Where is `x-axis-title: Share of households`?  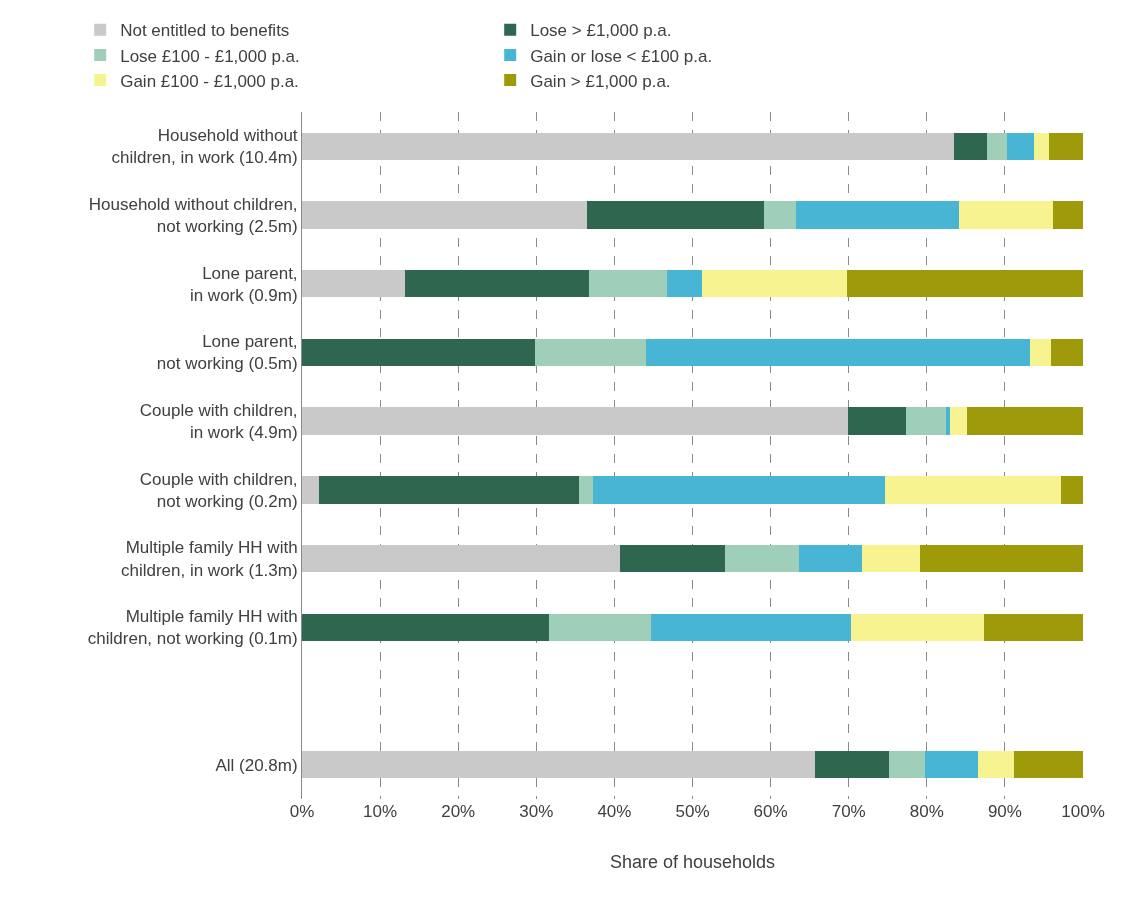 x-axis-title: Share of households is located at coordinates (692, 862).